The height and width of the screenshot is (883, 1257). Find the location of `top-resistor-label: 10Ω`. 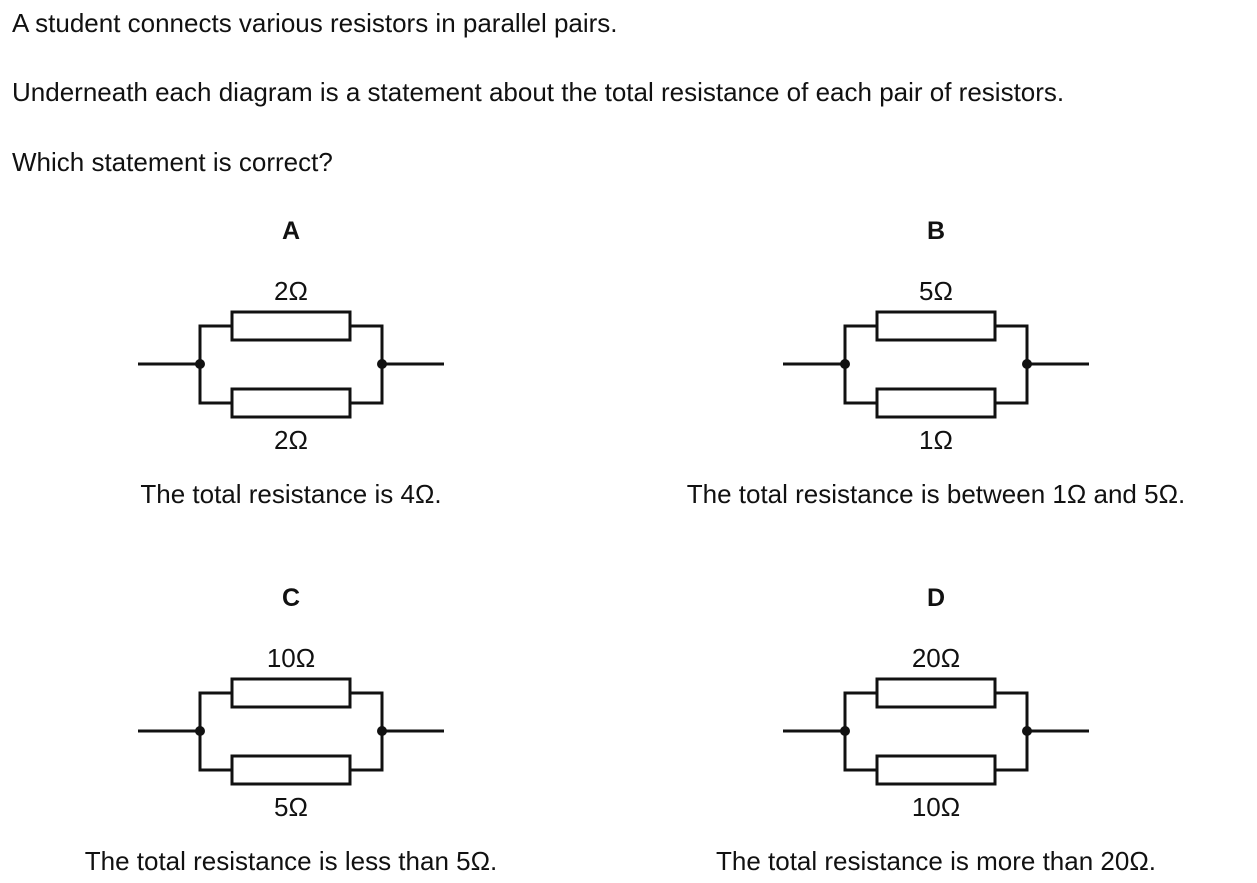

top-resistor-label: 10Ω is located at coordinates (291, 658).